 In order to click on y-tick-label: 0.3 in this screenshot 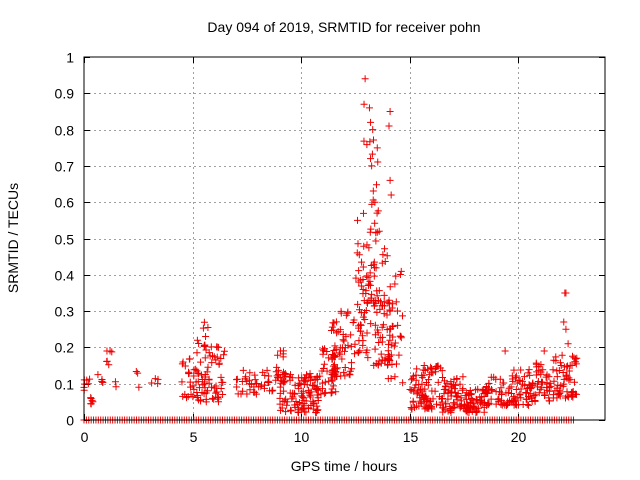, I will do `click(65, 312)`.